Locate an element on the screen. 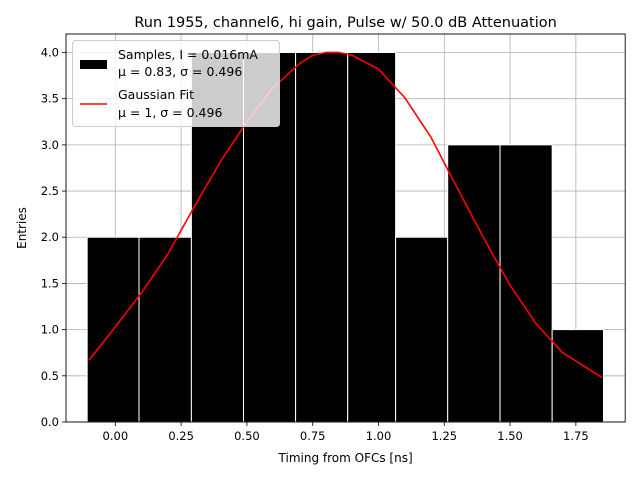  x-tick-label-6: 1.50 is located at coordinates (510, 436).